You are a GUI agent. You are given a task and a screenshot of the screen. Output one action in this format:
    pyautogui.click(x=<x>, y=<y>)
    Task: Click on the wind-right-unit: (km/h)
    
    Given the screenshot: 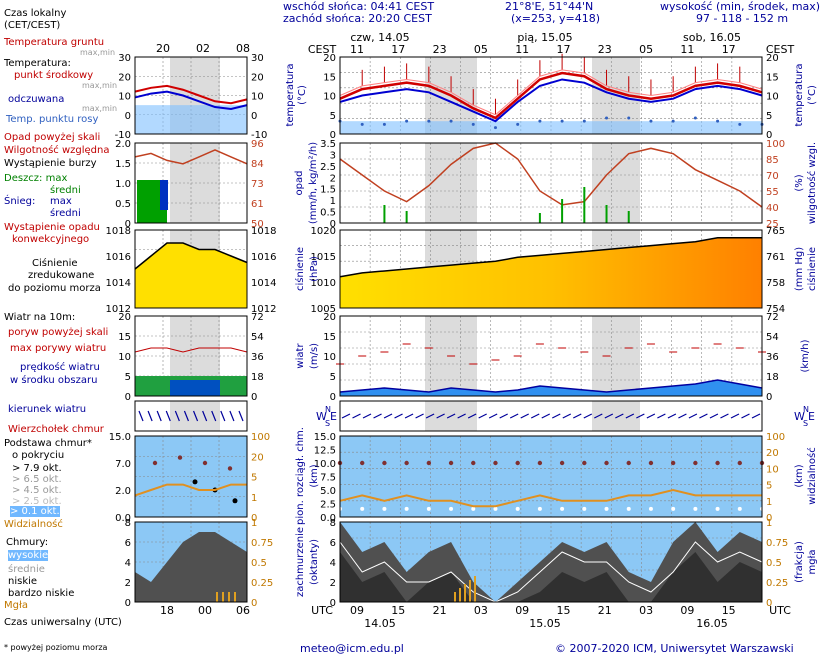 What is the action you would take?
    pyautogui.click(x=805, y=355)
    